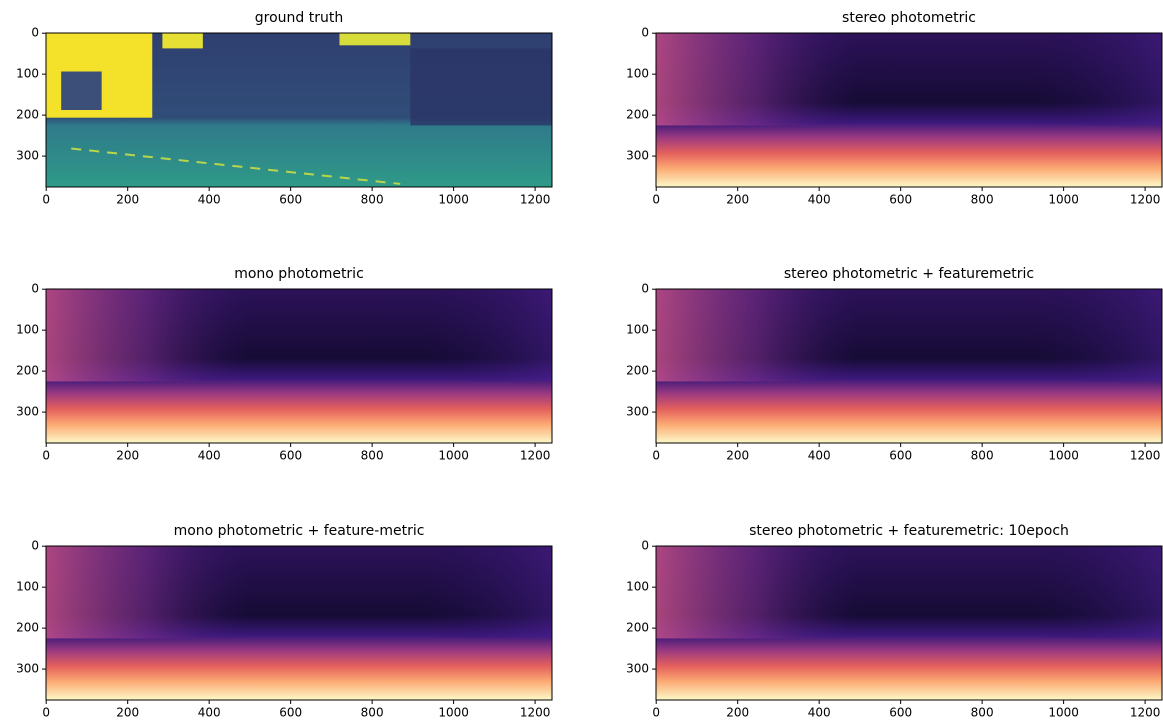 The height and width of the screenshot is (721, 1163). Describe the element at coordinates (909, 274) in the screenshot. I see `subplot-title: stereo photometric + featuremetric` at that location.